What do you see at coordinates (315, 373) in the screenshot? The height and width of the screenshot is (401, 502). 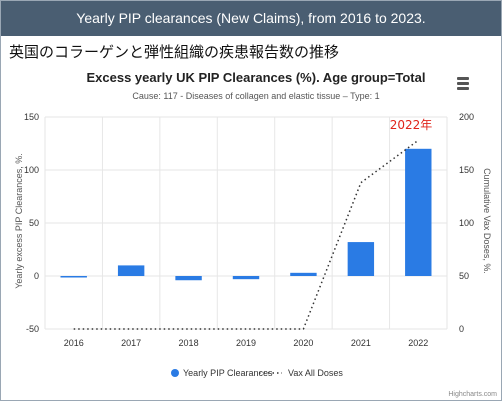 I see `legend-line-label: Vax All Doses` at bounding box center [315, 373].